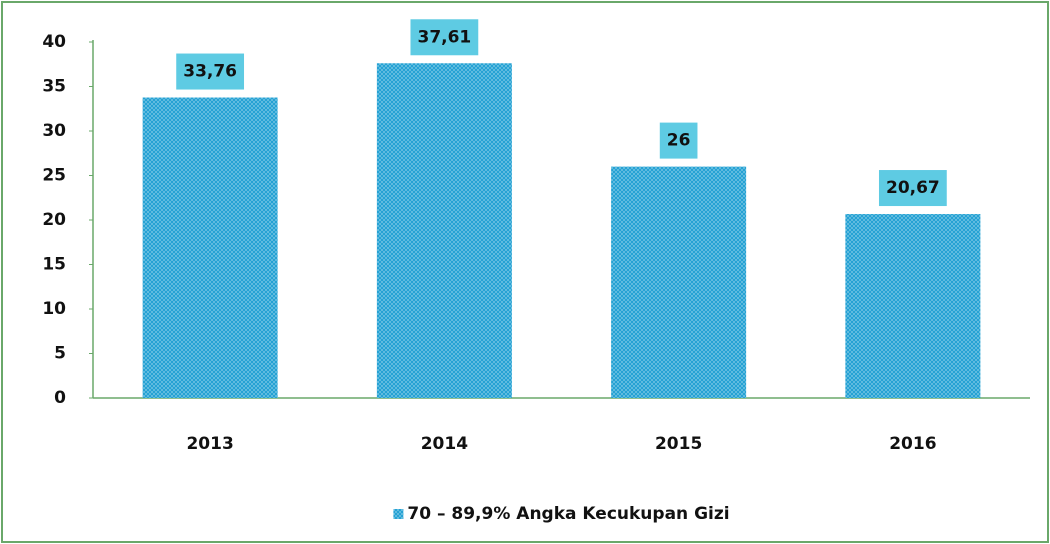 This screenshot has height=544, width=1050. Describe the element at coordinates (209, 444) in the screenshot. I see `x-tick-label: 2013` at that location.